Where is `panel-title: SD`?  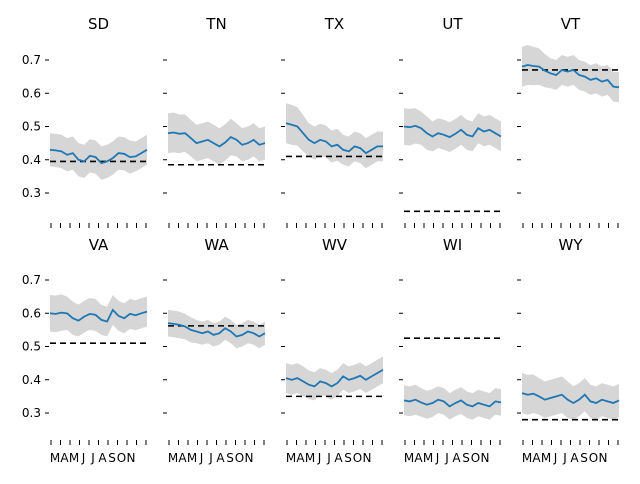 panel-title: SD is located at coordinates (98, 24).